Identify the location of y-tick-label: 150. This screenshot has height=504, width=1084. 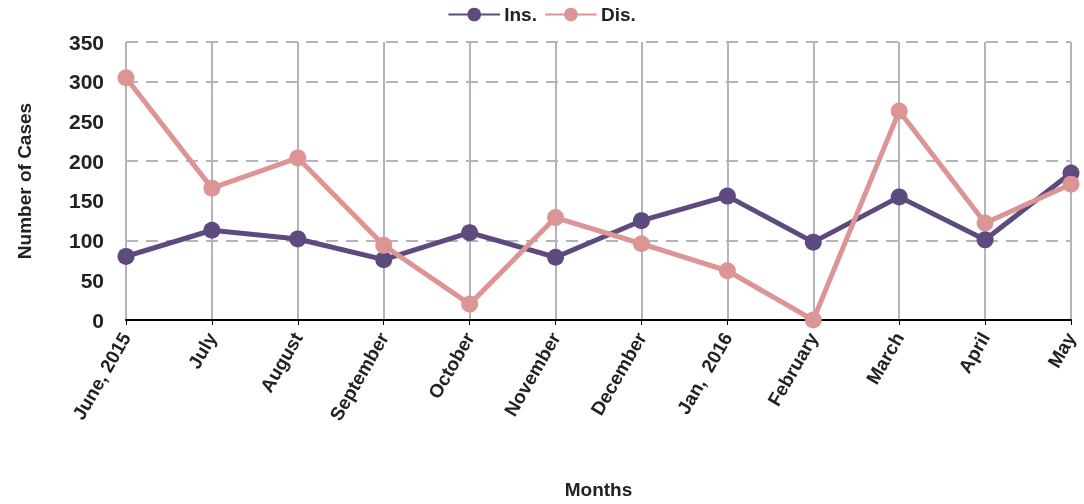
(86, 201).